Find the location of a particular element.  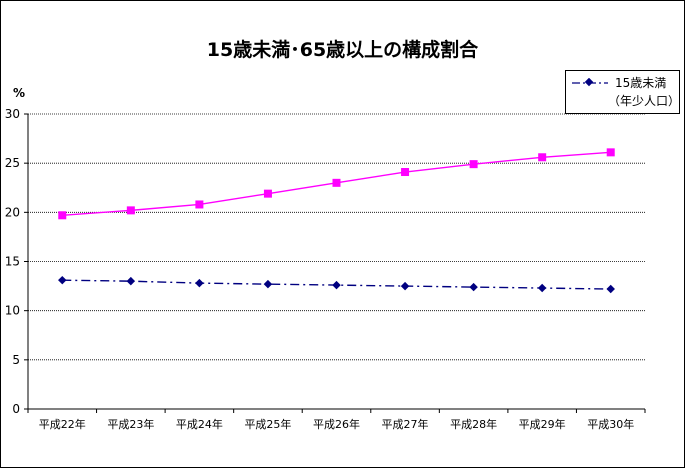

y-tick-label: 5 is located at coordinates (16, 360).